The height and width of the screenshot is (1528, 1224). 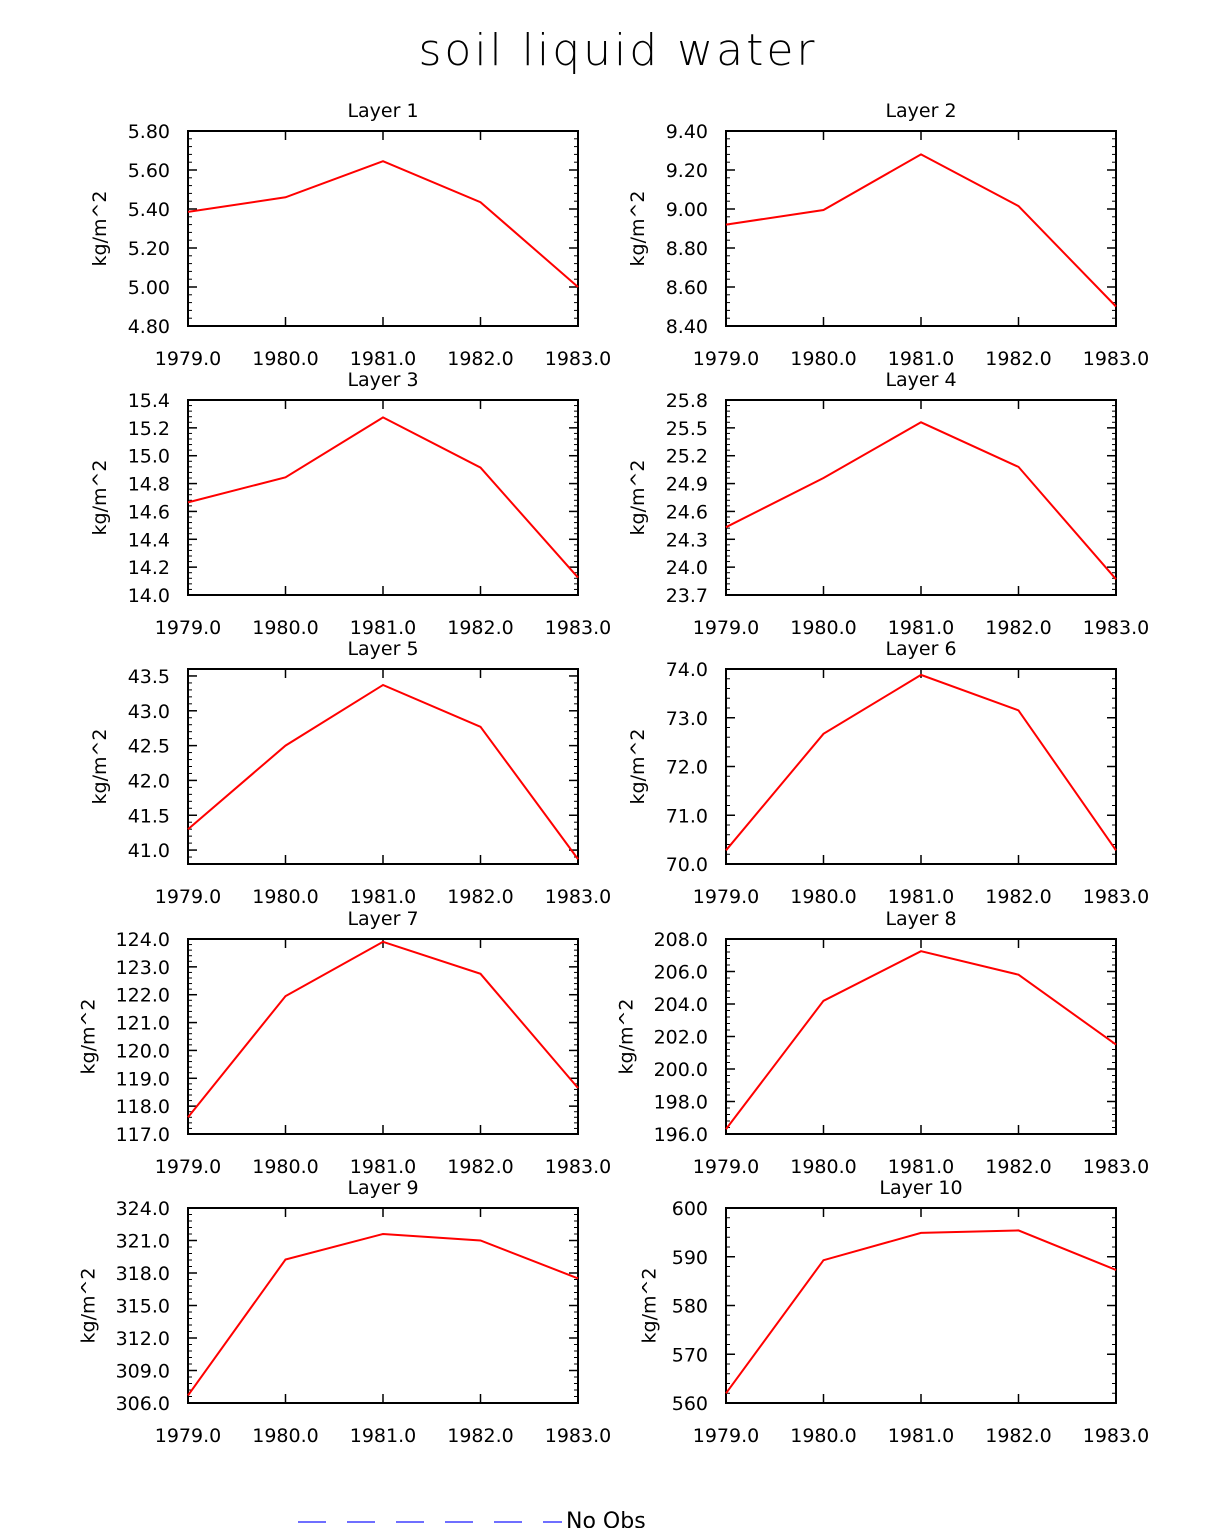 I want to click on y-tick-label: 41.5, so click(x=149, y=816).